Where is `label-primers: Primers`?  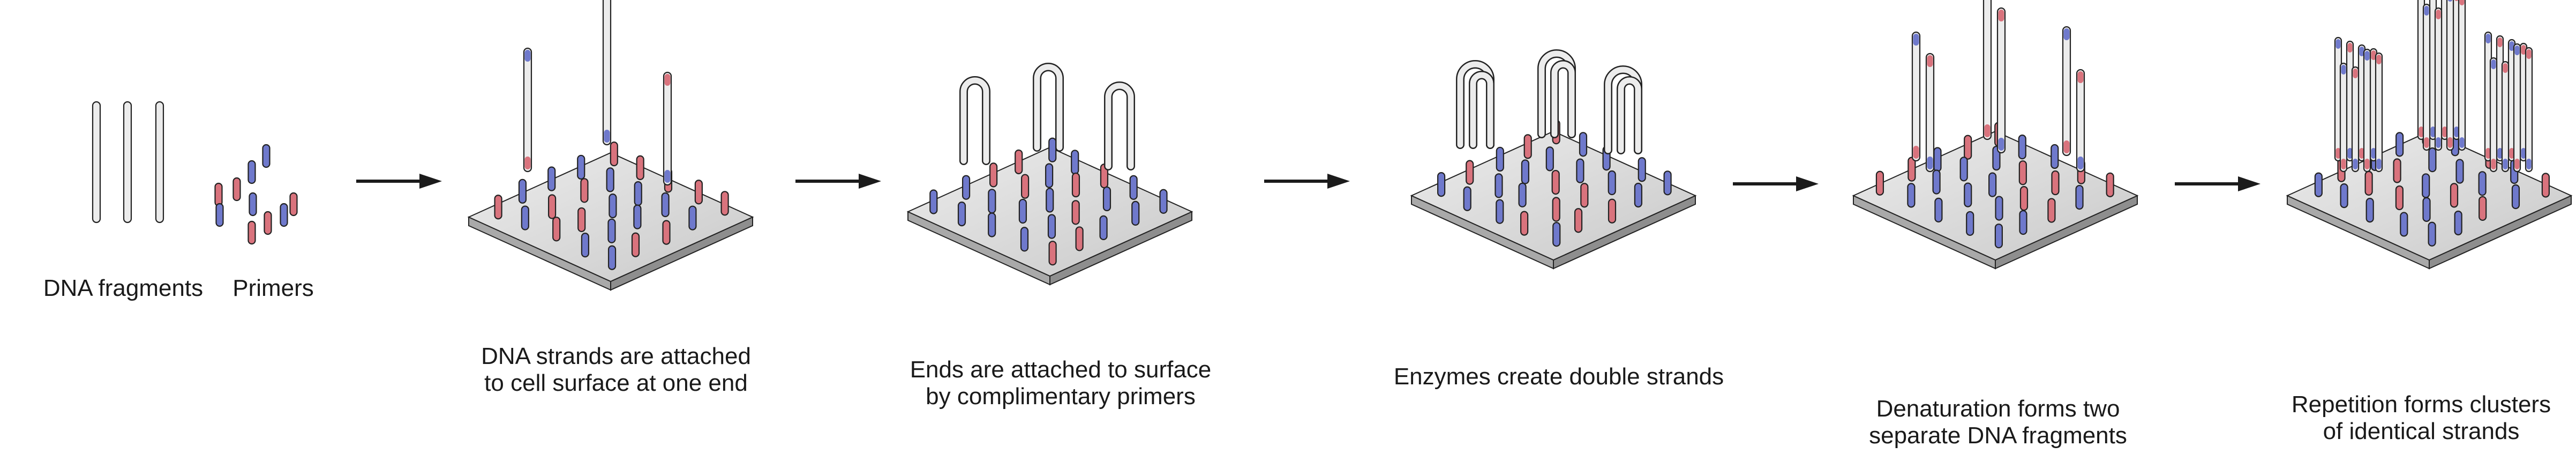 label-primers: Primers is located at coordinates (273, 288).